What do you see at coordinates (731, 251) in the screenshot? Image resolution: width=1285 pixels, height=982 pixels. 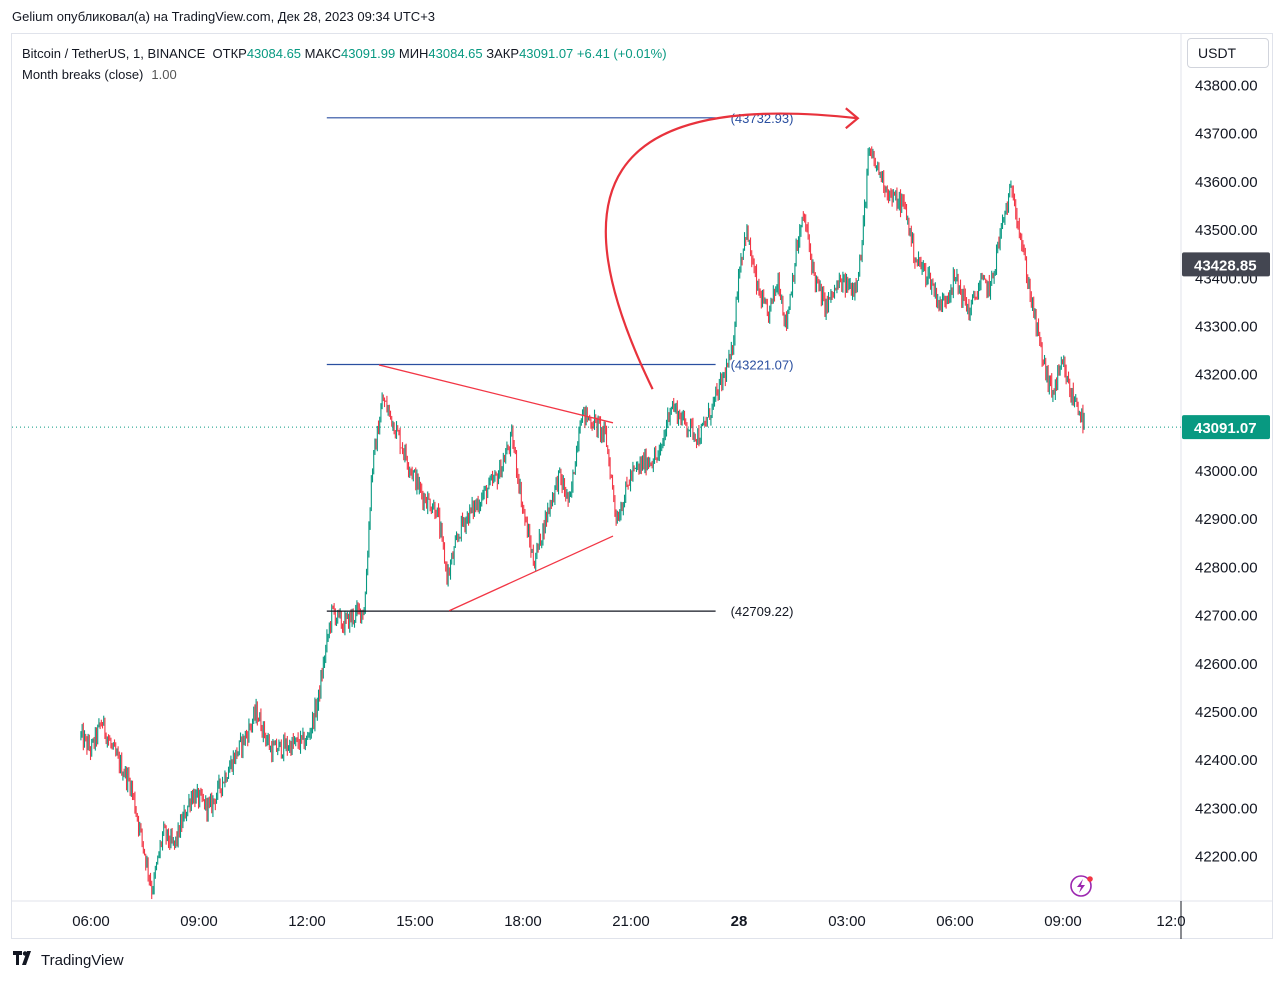 I see `curved-arrow` at bounding box center [731, 251].